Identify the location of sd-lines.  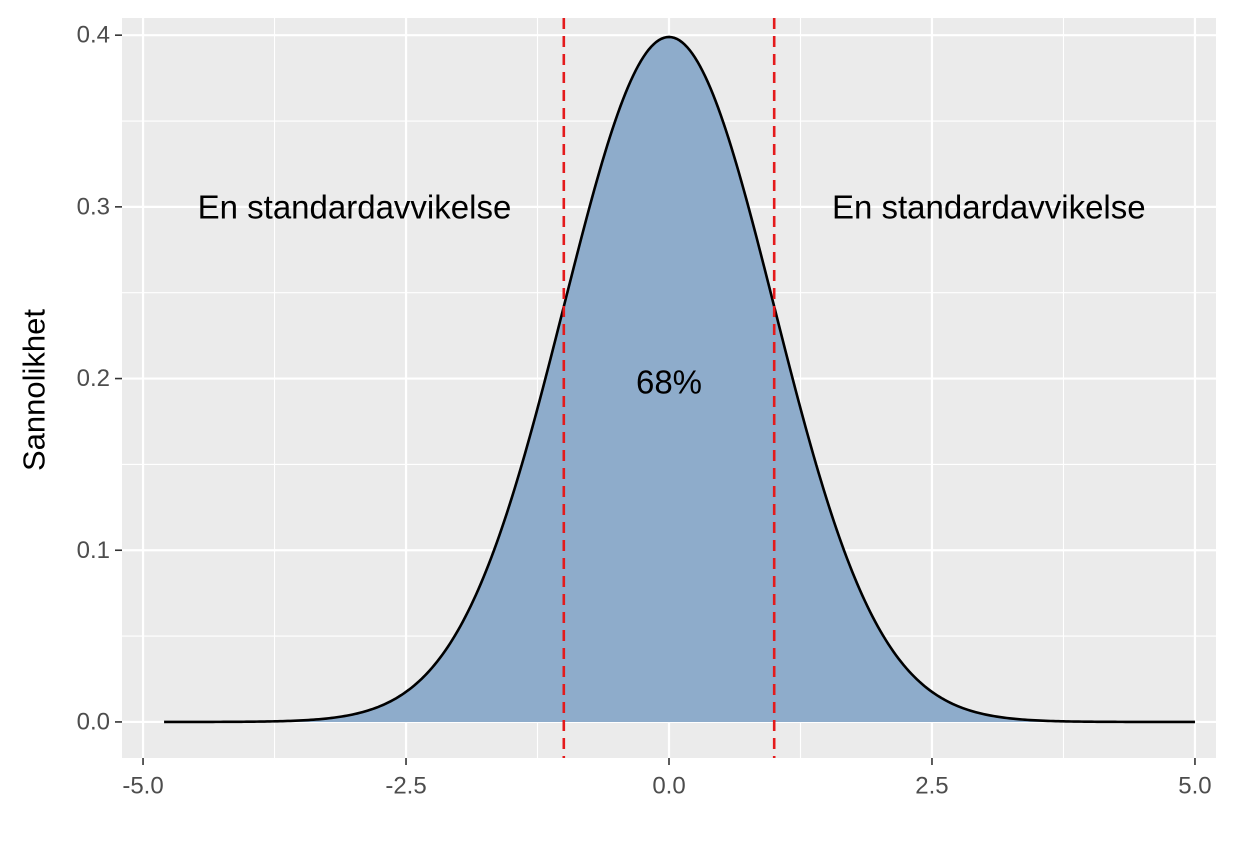
(669, 388).